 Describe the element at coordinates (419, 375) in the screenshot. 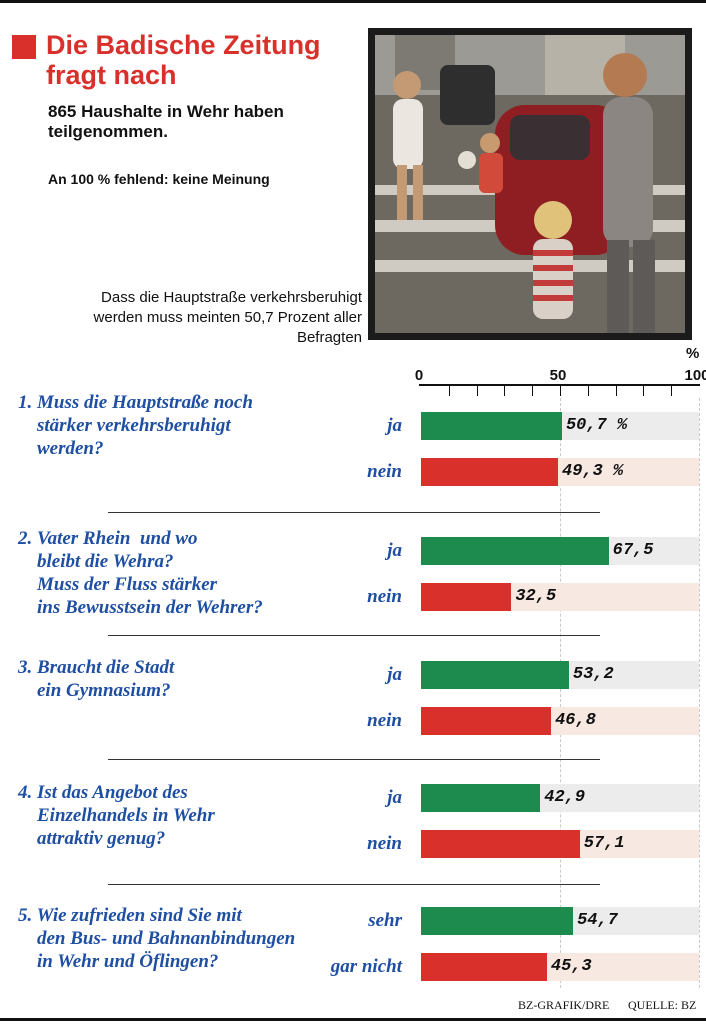

I see `tick-label-0: 0` at that location.